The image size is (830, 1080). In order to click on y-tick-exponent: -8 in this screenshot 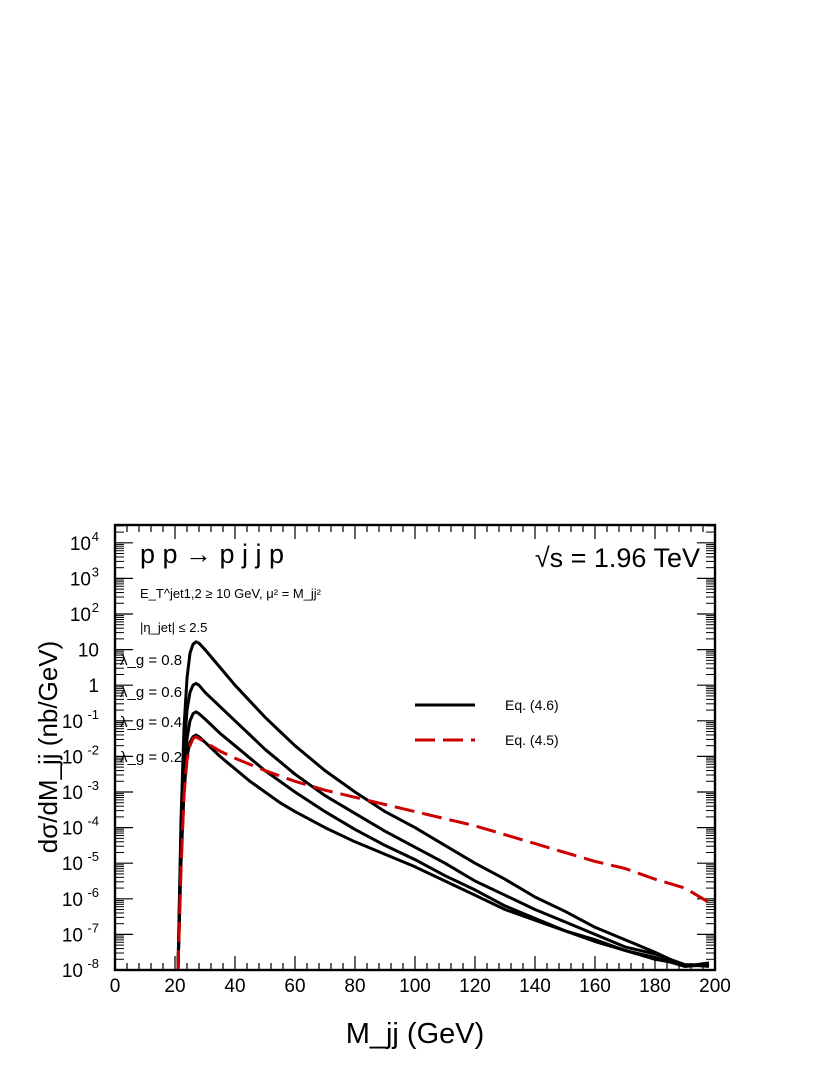, I will do `click(93, 963)`.